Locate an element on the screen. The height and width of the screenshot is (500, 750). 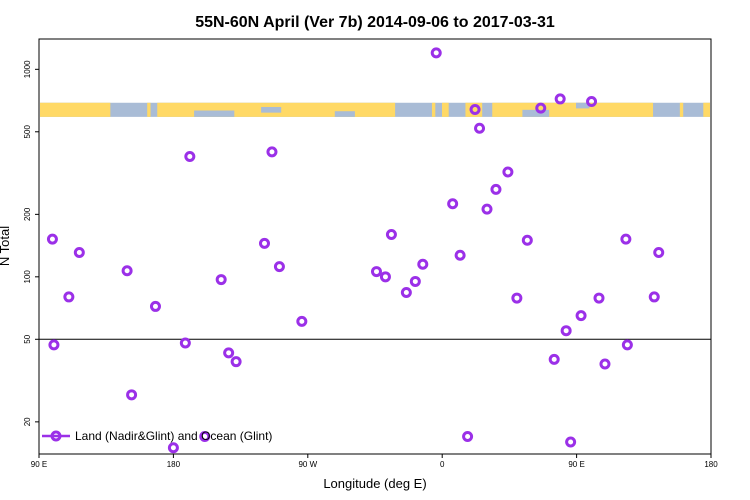
y-tick-label: 50 is located at coordinates (27, 338).